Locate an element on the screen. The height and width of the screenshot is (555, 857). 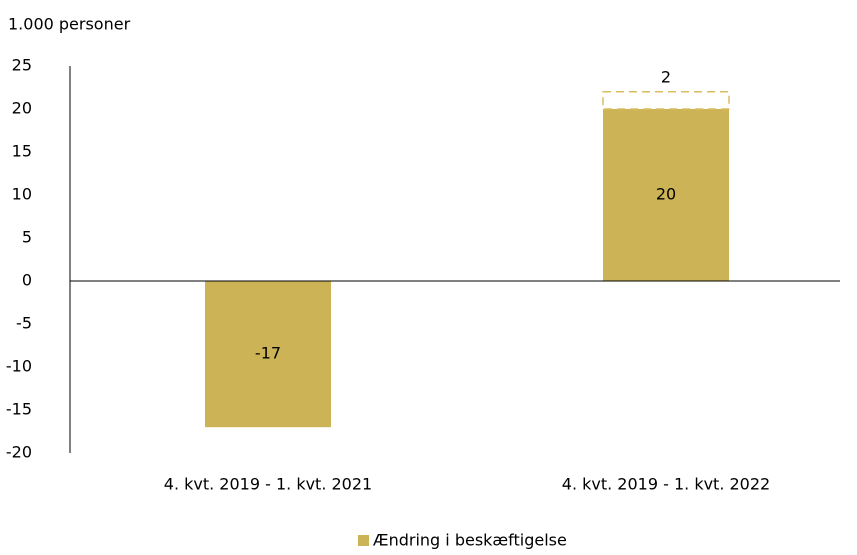
y-tick-label: 20 is located at coordinates (22, 108).